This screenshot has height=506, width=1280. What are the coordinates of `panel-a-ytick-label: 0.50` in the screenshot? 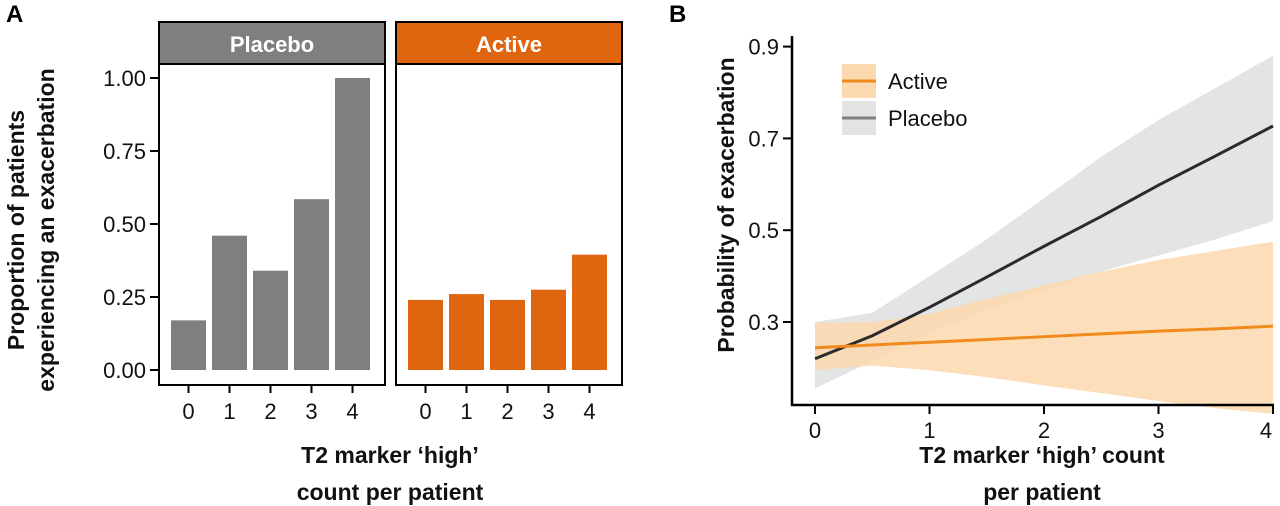 It's located at (124, 224).